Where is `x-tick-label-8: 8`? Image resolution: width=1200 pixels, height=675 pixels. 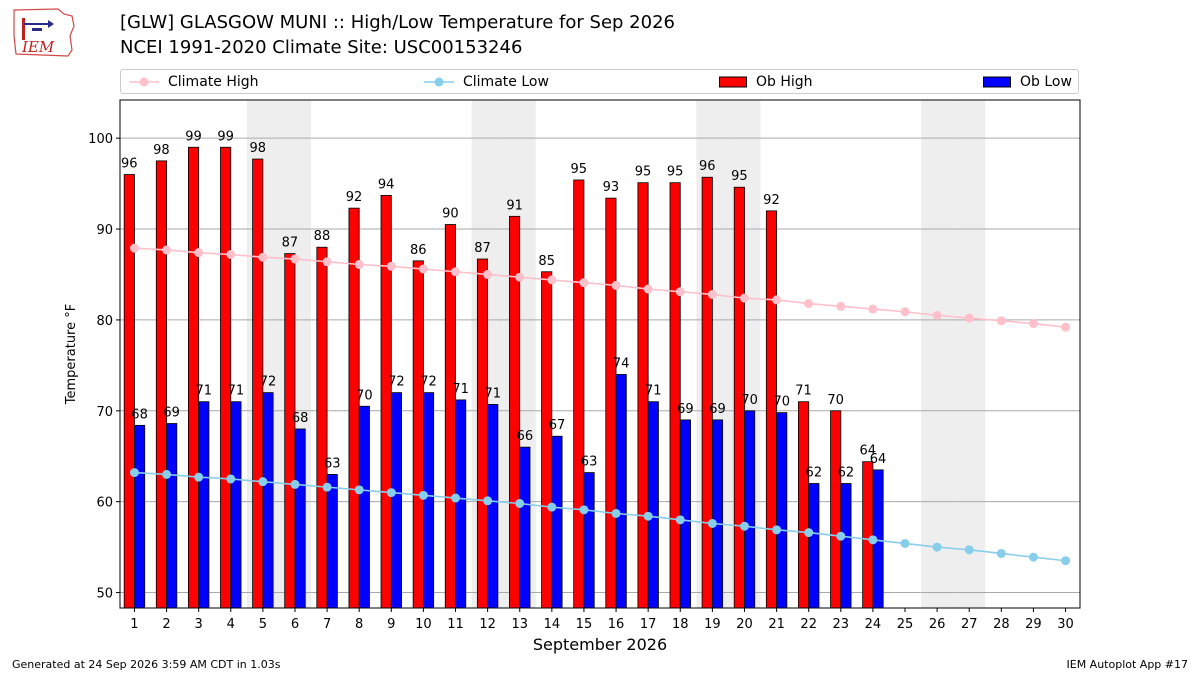
x-tick-label-8: 8 is located at coordinates (359, 624).